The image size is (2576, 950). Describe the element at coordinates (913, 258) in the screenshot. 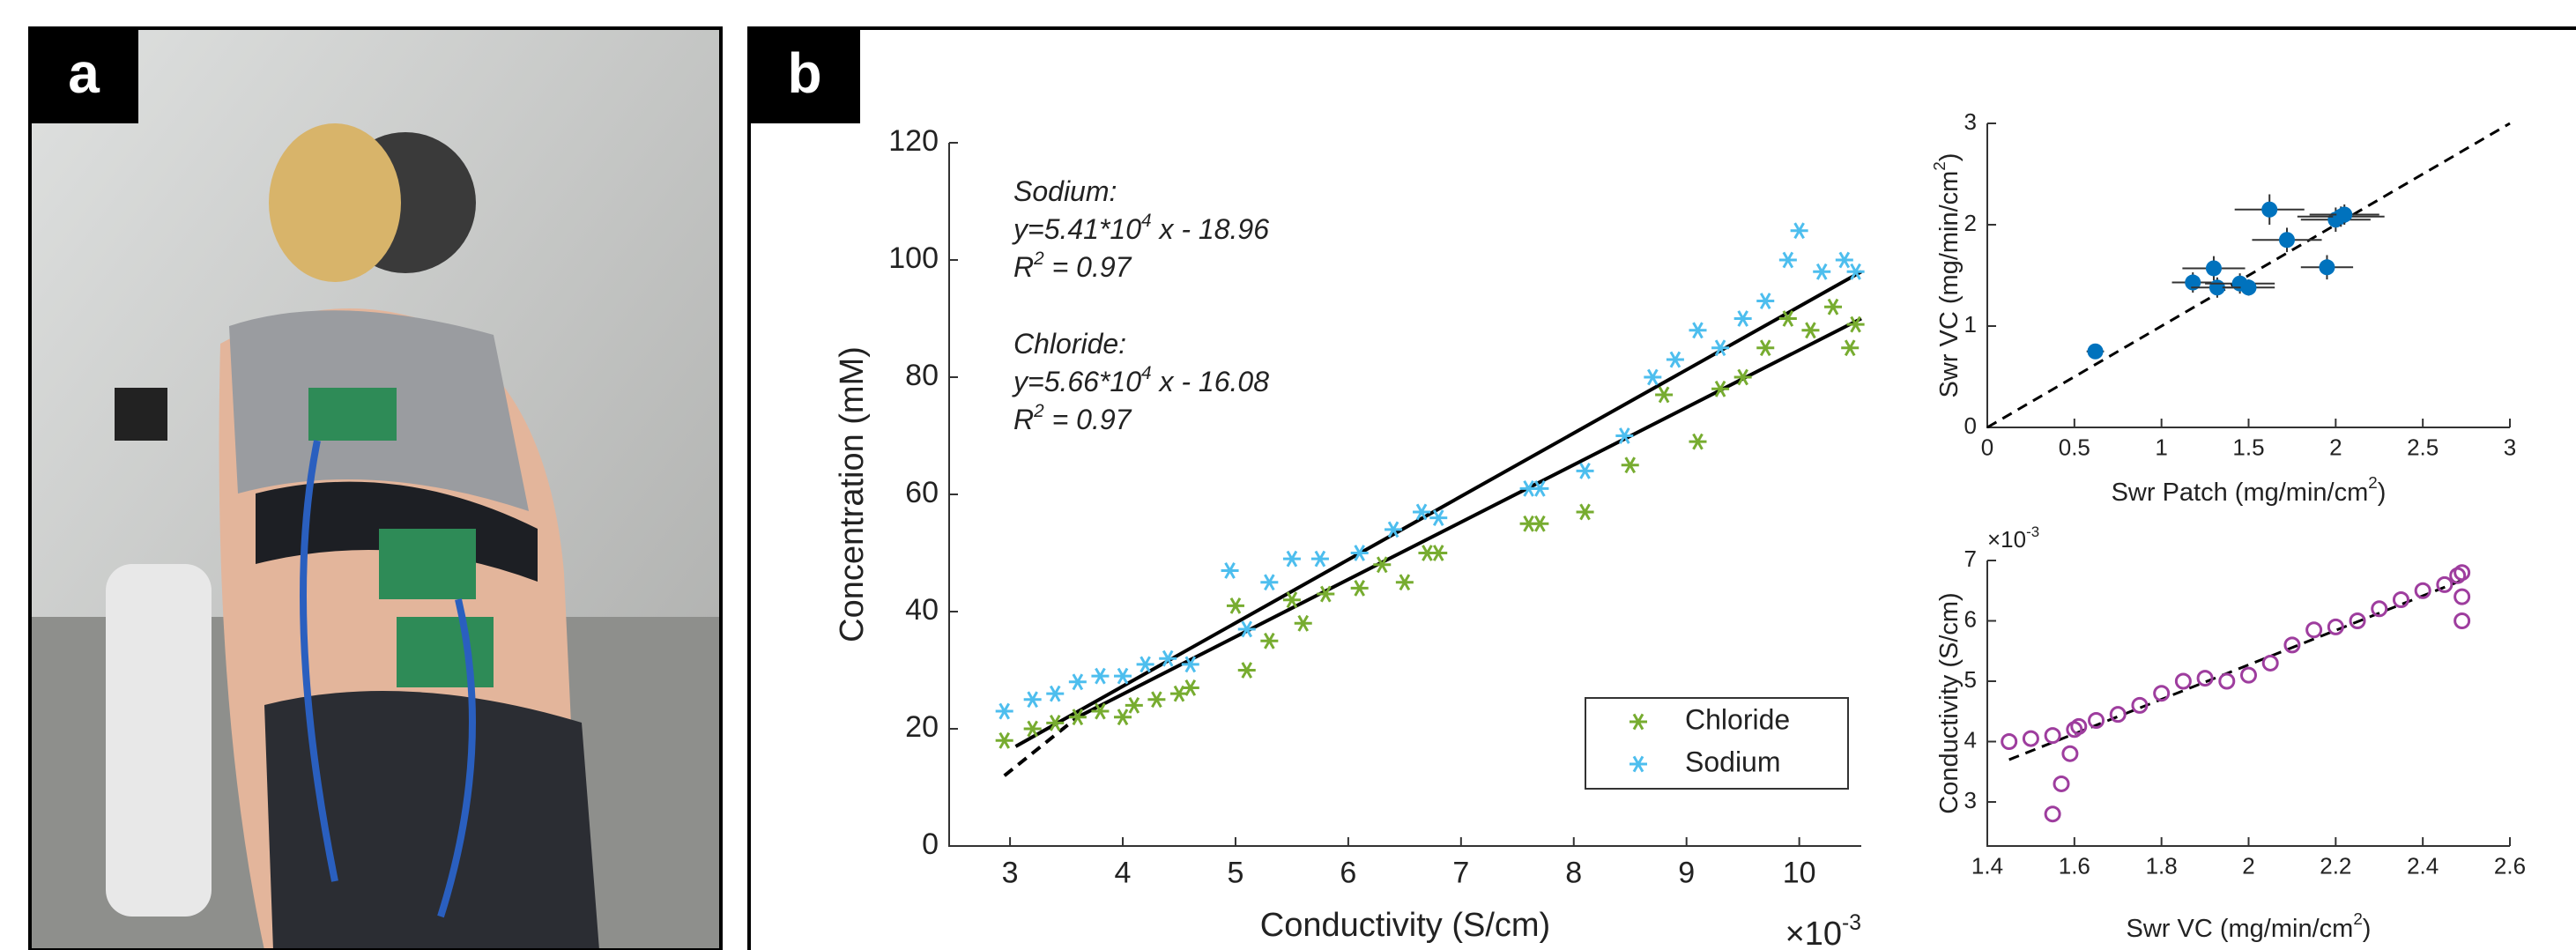

I see `y-tick-label: 100` at that location.